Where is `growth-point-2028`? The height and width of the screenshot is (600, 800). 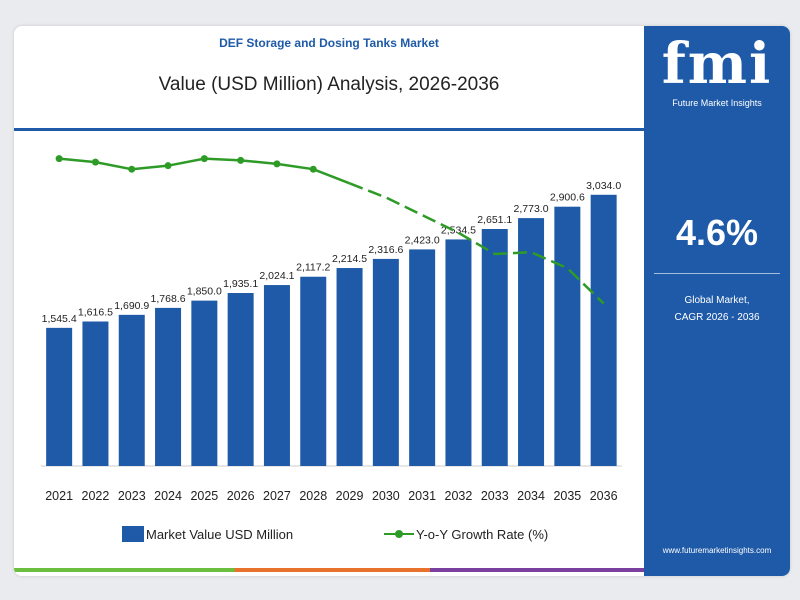
growth-point-2028 is located at coordinates (313, 169).